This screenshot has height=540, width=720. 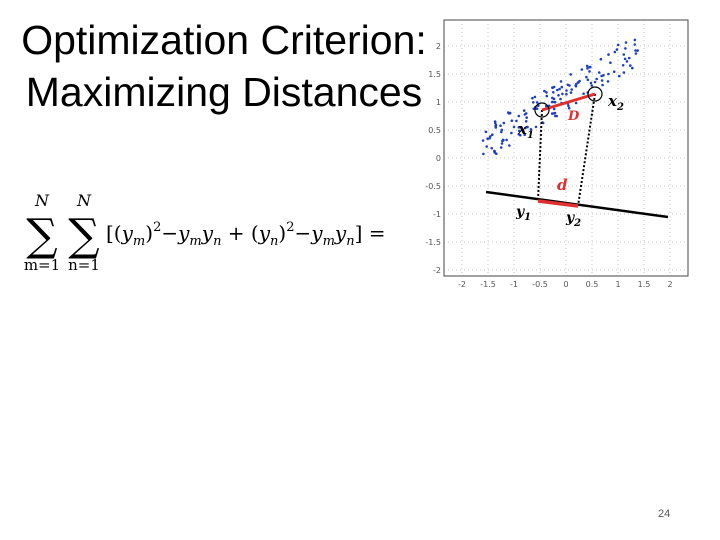 I want to click on x-tick-label: -2, so click(x=462, y=284).